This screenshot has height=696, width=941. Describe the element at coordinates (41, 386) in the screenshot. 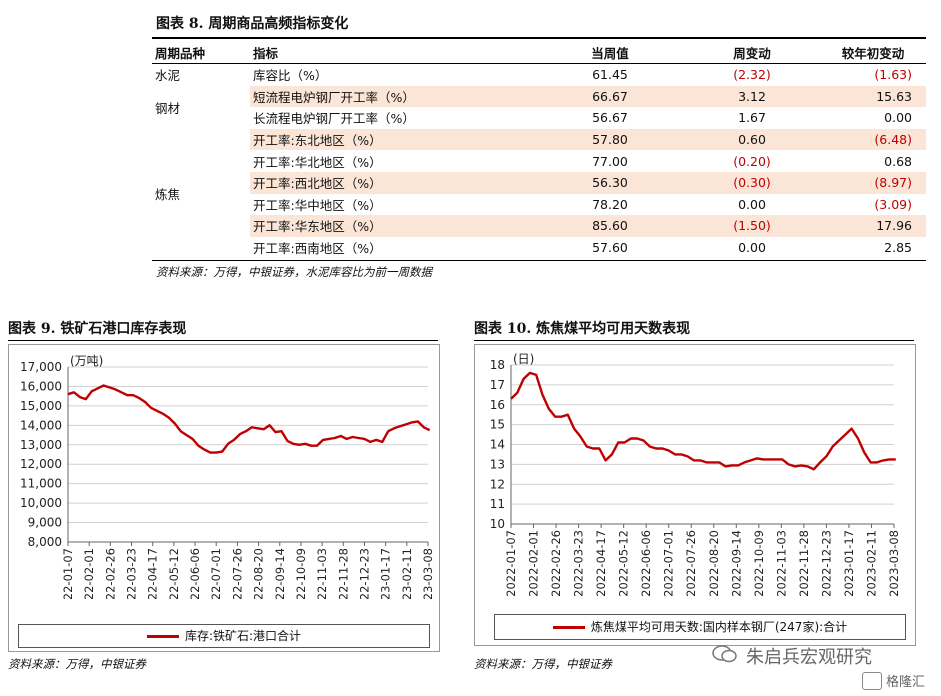

I see `y-tick-label: 16,000` at that location.